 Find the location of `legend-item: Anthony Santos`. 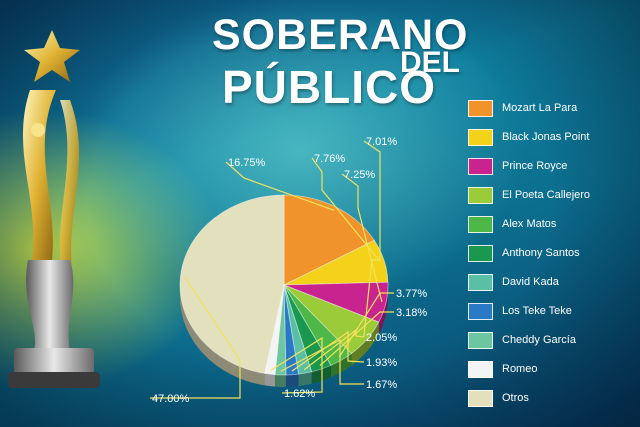

legend-item: Anthony Santos is located at coordinates (524, 253).